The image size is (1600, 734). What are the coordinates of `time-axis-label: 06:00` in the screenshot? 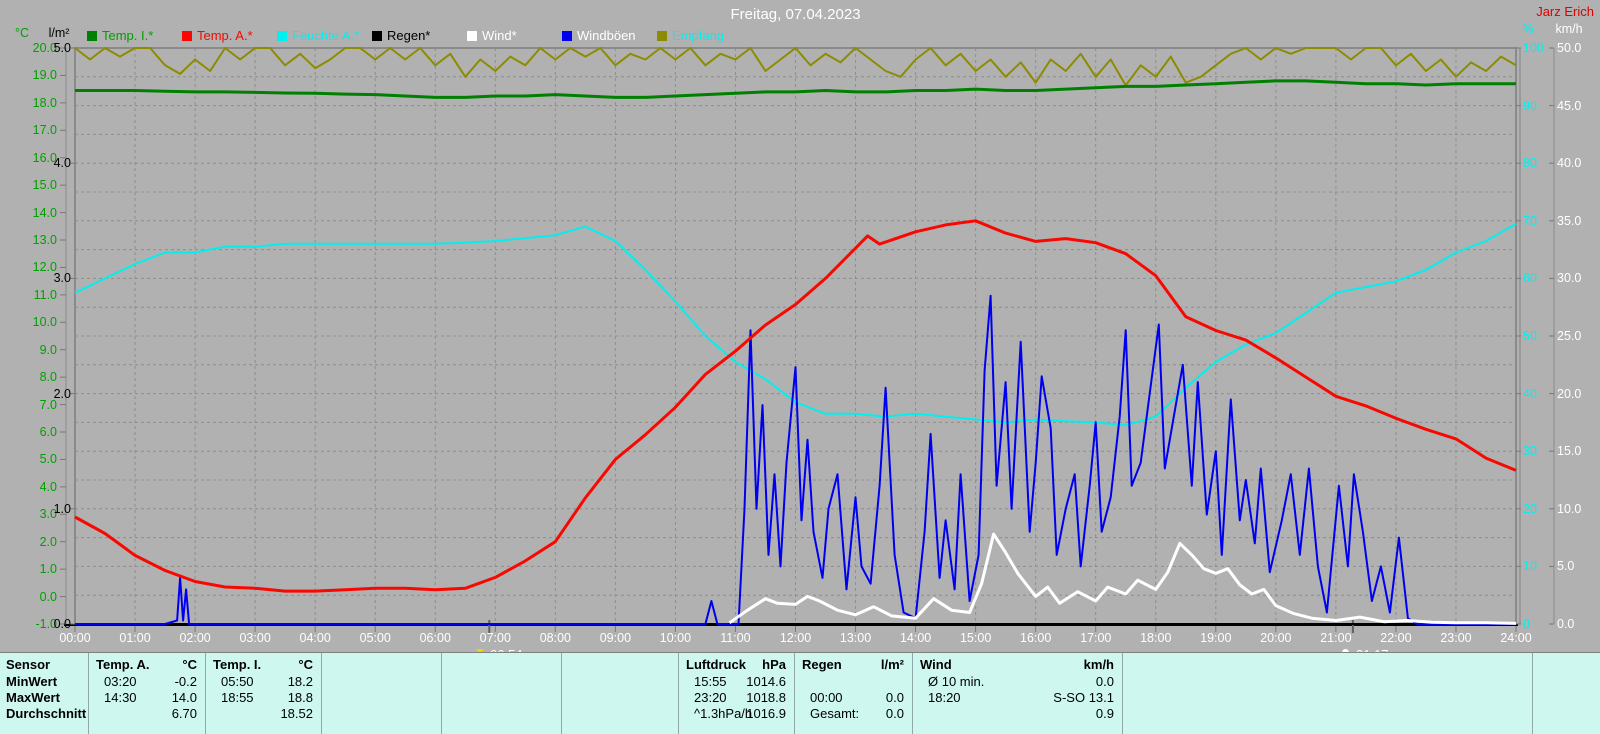 It's located at (435, 638).